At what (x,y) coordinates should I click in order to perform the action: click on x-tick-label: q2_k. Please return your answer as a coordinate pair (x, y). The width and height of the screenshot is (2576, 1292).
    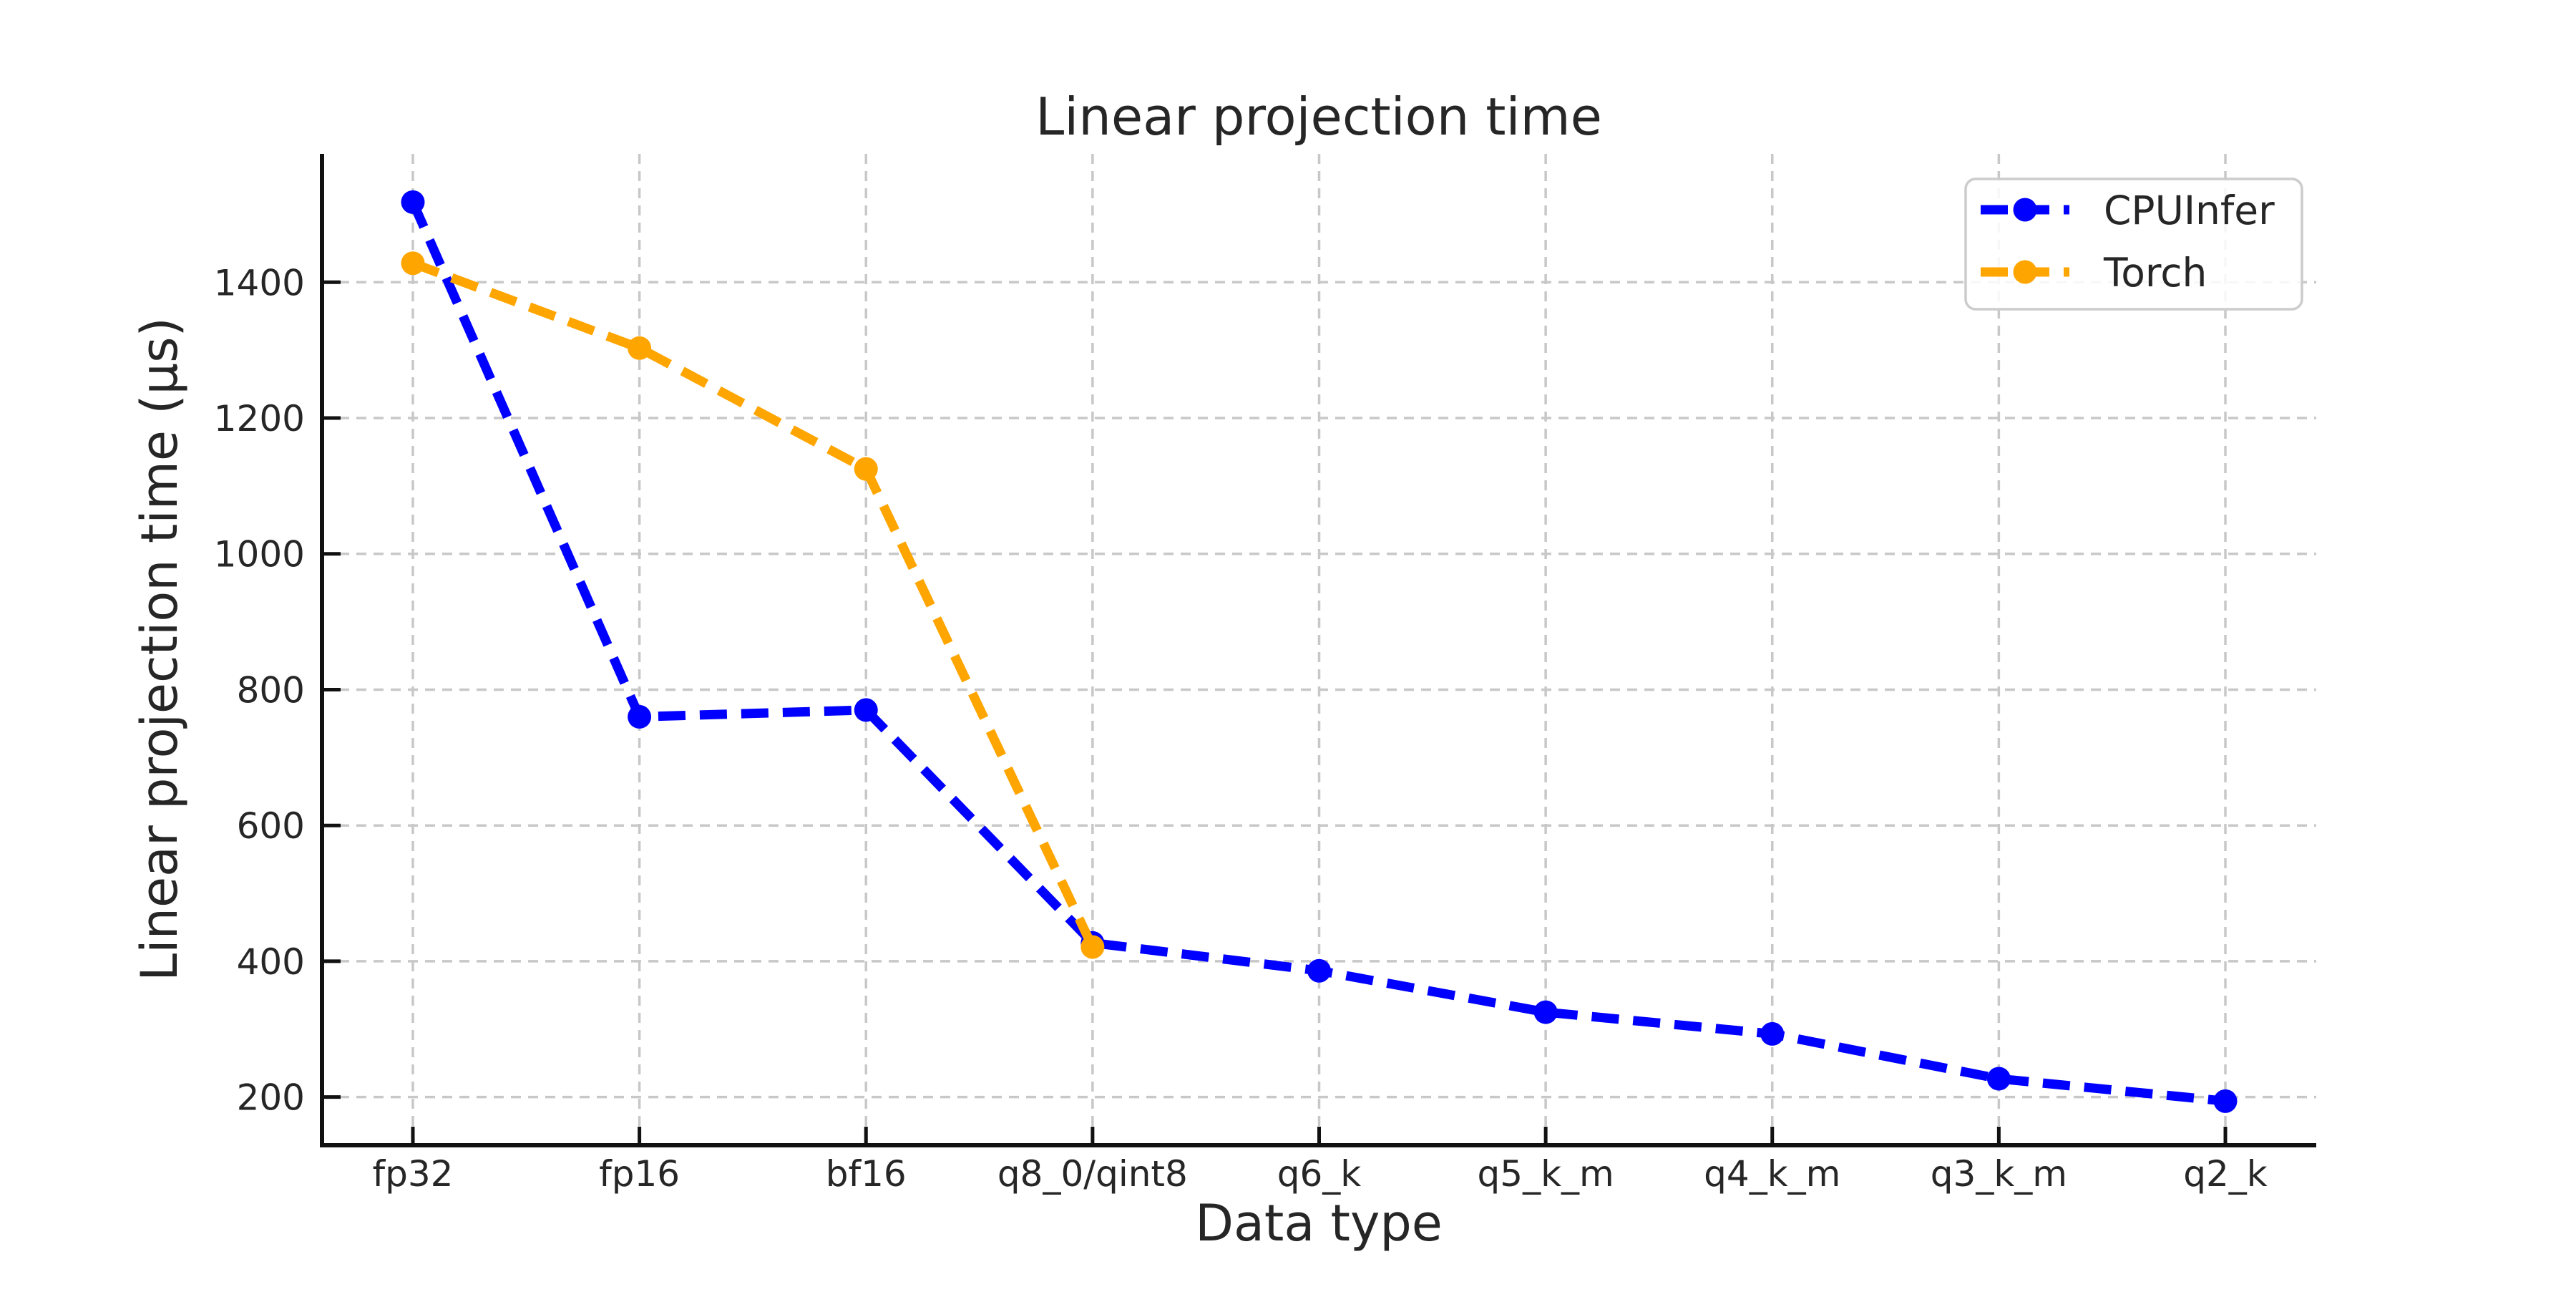
    Looking at the image, I should click on (2225, 1174).